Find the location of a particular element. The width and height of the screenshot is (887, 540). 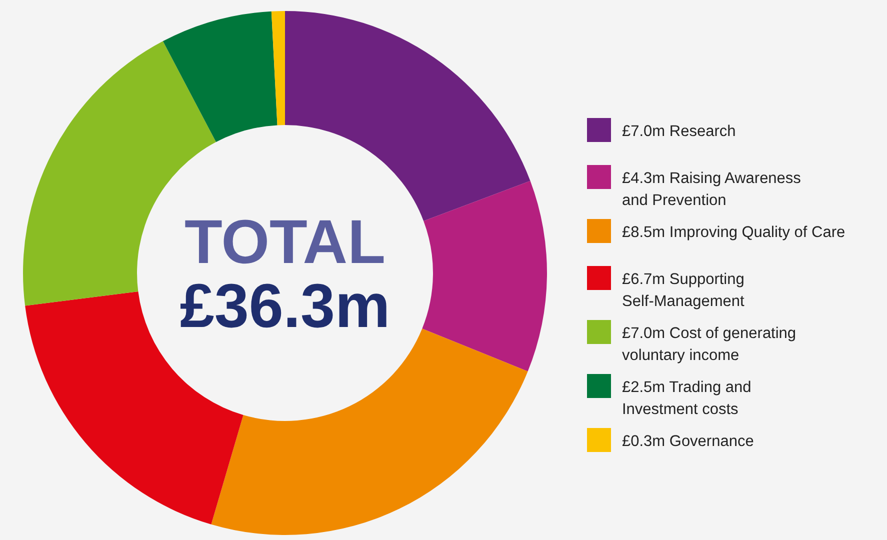

legend-label: £6.7m Supporting Self-Management is located at coordinates (684, 290).